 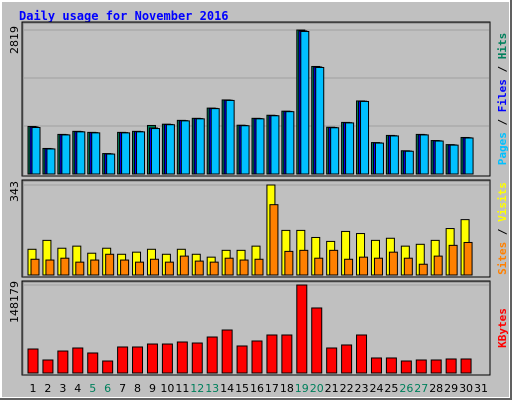 I want to click on y-tick-label: 343, so click(x=14, y=191).